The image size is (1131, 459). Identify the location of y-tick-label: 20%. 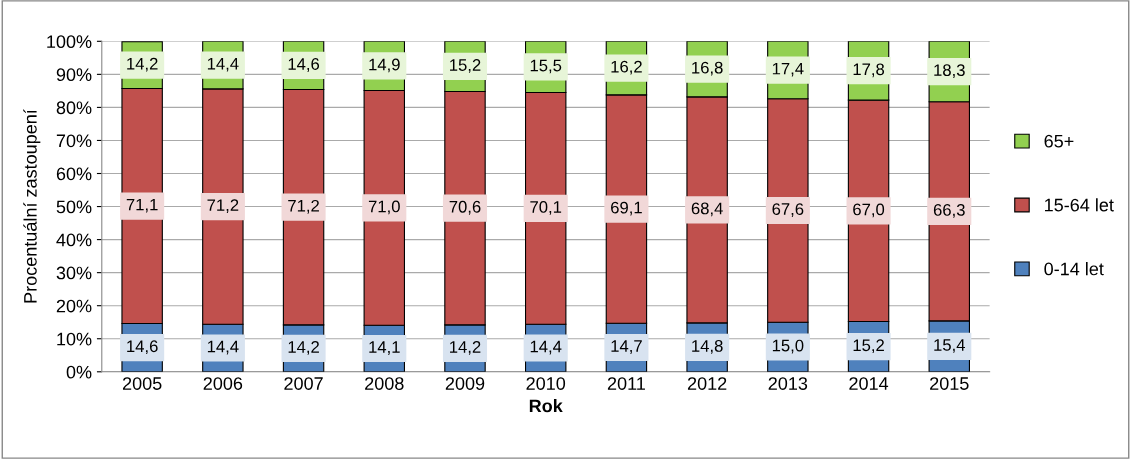
(74, 306).